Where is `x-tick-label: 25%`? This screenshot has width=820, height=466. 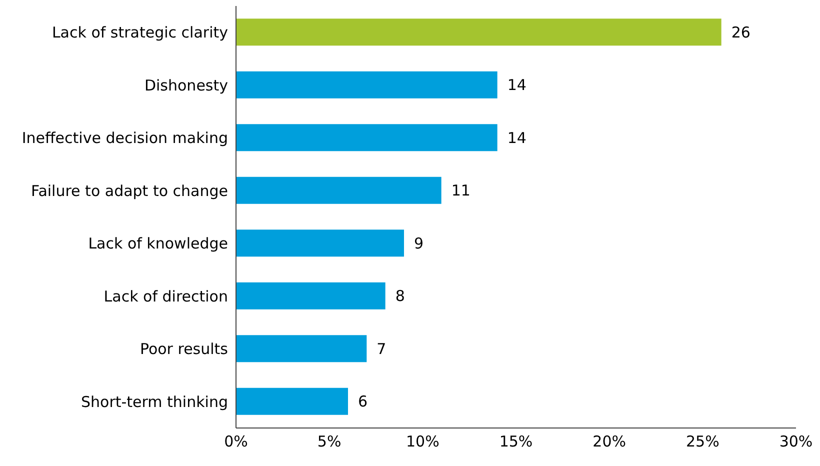 x-tick-label: 25% is located at coordinates (703, 441).